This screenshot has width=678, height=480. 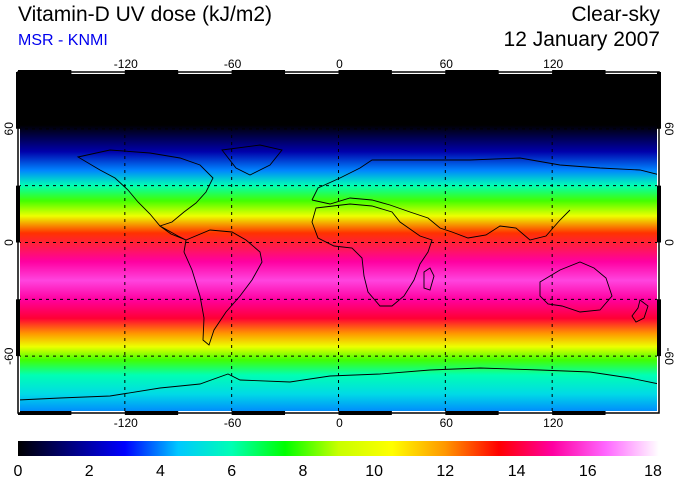 I want to click on map-title: Vitamin-D UV dose (kJ/m2), so click(x=145, y=14).